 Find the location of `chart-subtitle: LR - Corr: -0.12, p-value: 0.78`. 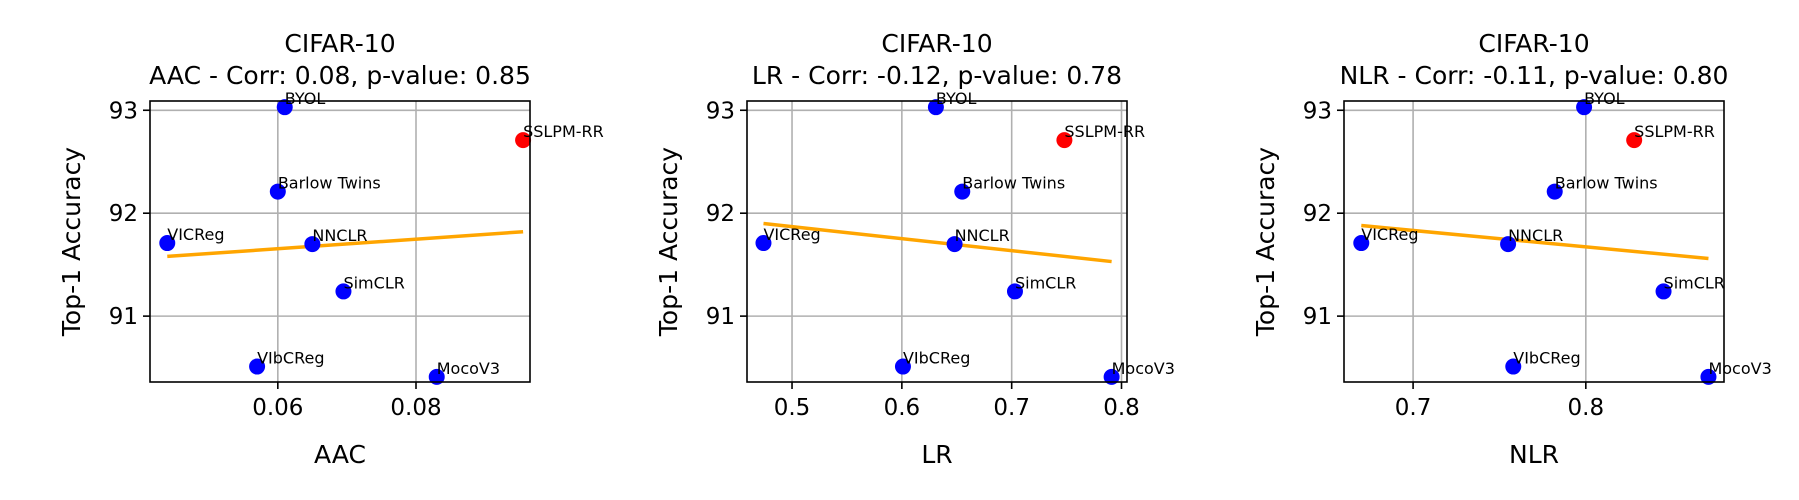

chart-subtitle: LR - Corr: -0.12, p-value: 0.78 is located at coordinates (937, 75).